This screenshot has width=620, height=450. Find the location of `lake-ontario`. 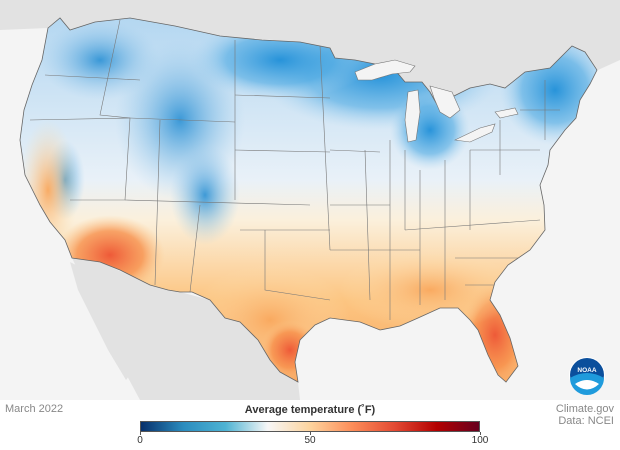

lake-ontario is located at coordinates (506, 113).